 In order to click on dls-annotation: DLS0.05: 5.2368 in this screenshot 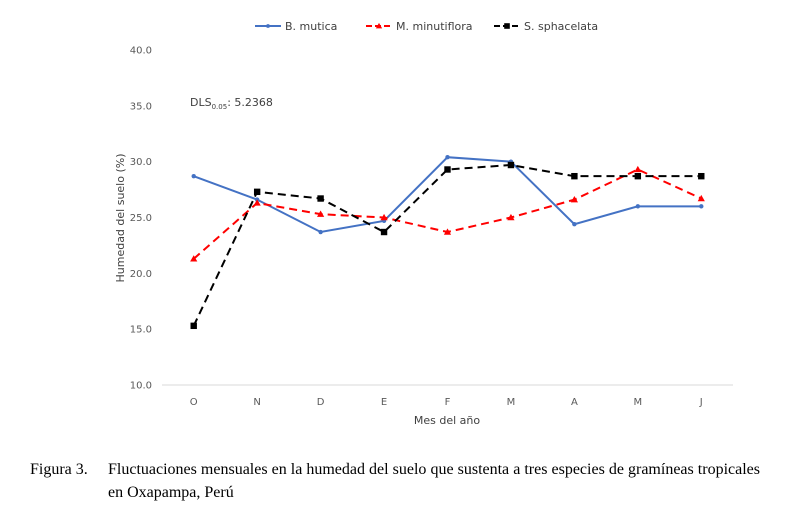, I will do `click(231, 103)`.